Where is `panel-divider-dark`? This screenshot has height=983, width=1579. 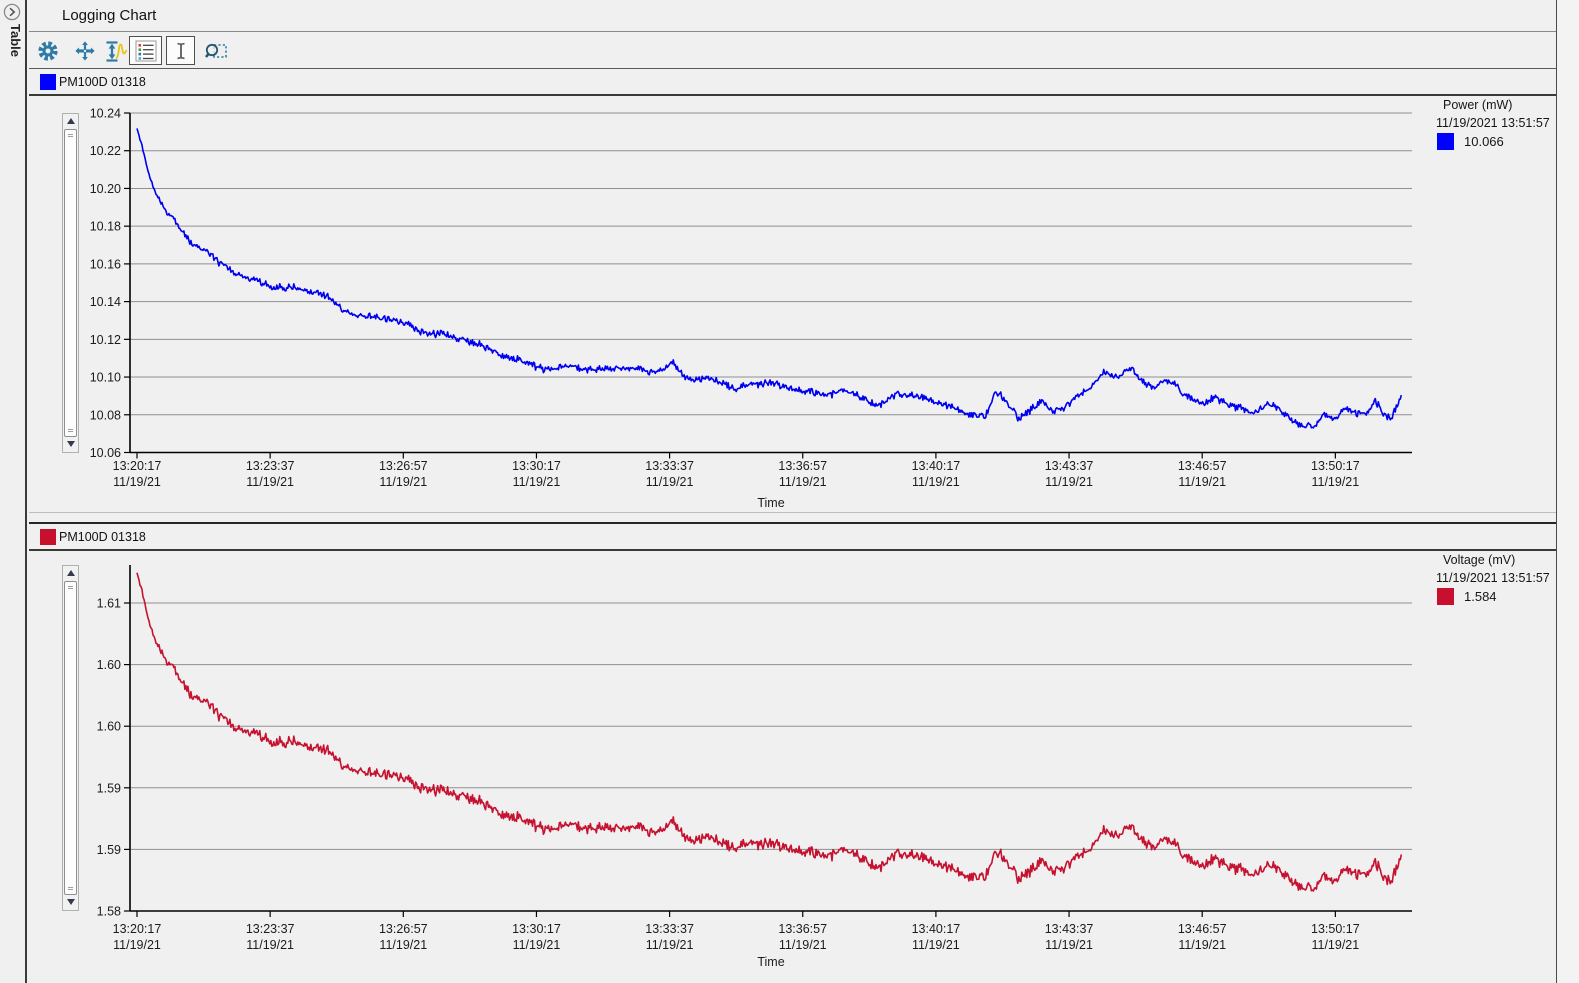 panel-divider-dark is located at coordinates (792, 523).